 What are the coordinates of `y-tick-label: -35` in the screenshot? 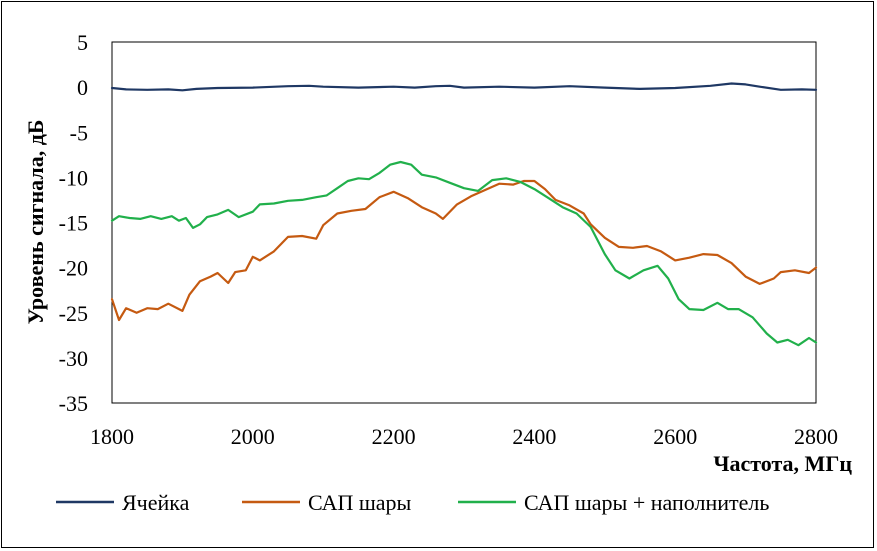 It's located at (73, 403).